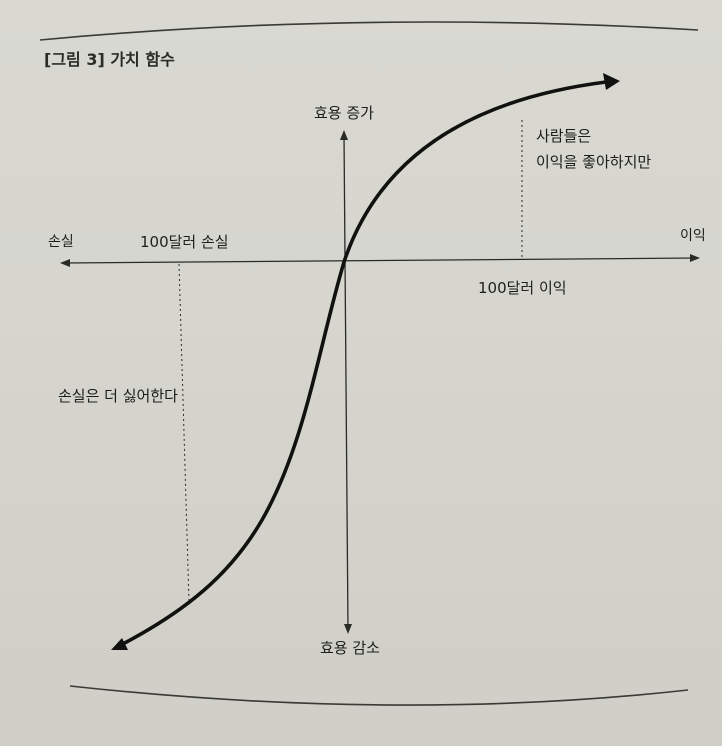 This screenshot has height=746, width=722. I want to click on y-axis-top-label: 효용 증가, so click(344, 113).